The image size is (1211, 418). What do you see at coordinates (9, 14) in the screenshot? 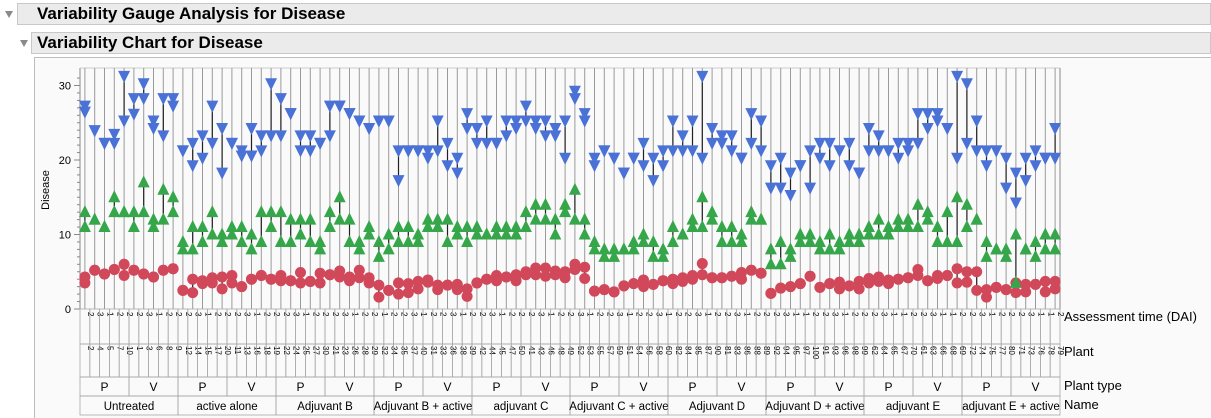
I see `report-disclosure-icon` at bounding box center [9, 14].